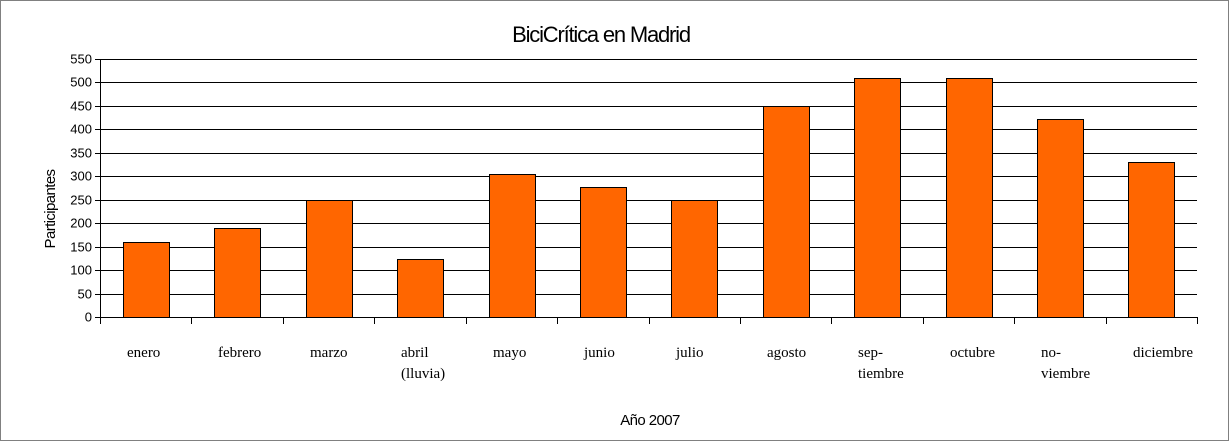  Describe the element at coordinates (599, 353) in the screenshot. I see `x-tick-label: junio` at that location.